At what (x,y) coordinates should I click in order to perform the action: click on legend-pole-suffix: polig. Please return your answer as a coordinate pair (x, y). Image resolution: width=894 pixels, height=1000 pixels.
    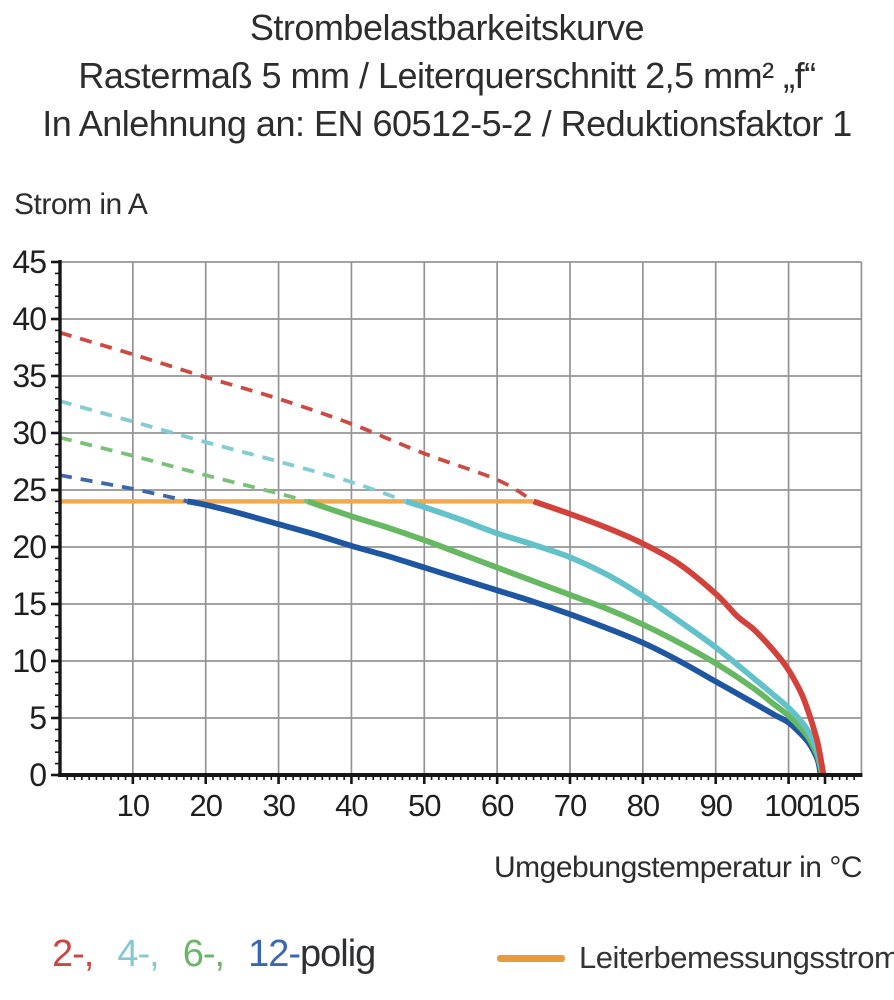
    Looking at the image, I should click on (338, 954).